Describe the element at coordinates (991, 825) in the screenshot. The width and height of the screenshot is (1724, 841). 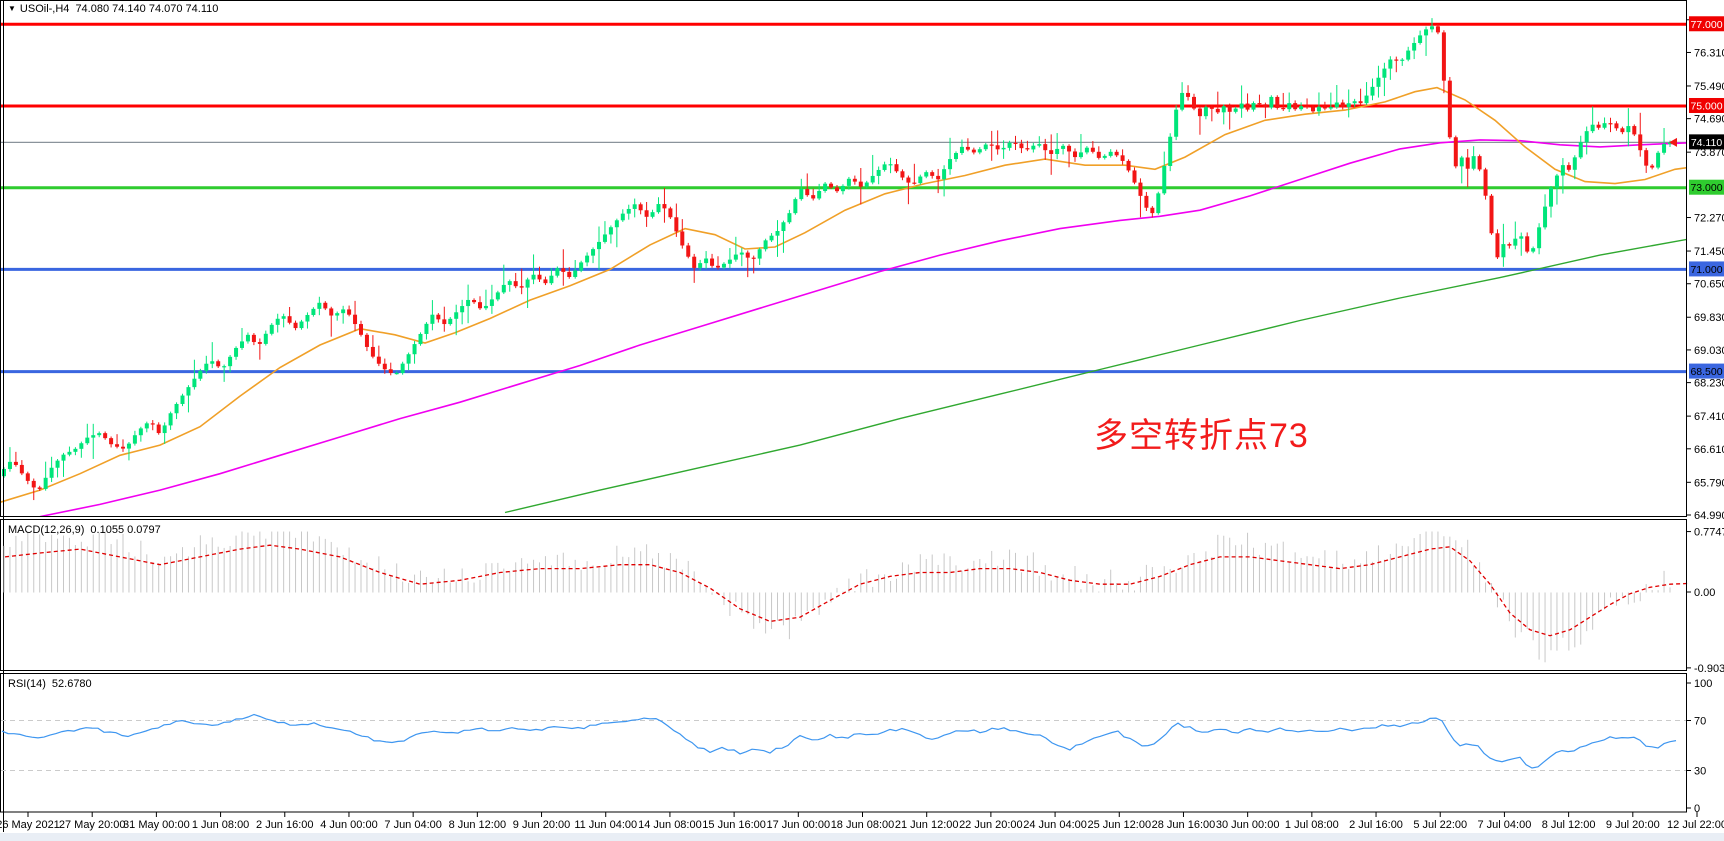
I see `time-tick-label: 22 Jun 20:00` at that location.